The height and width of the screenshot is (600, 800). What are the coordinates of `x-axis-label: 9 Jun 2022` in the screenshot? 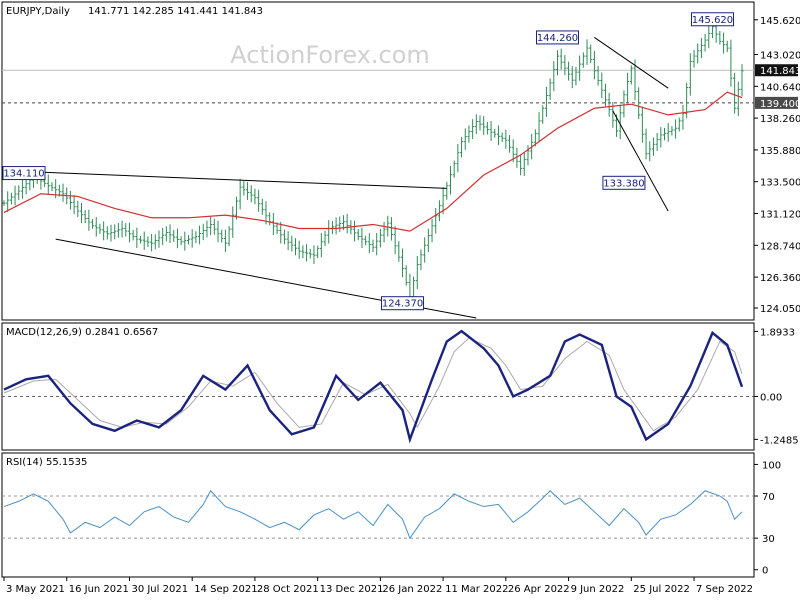 It's located at (598, 589).